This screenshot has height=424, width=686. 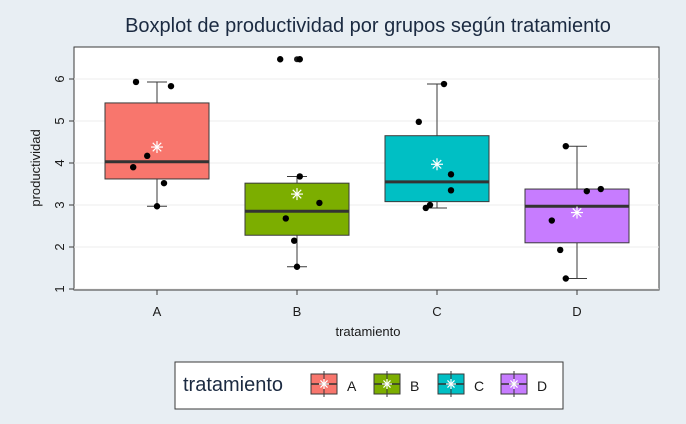 I want to click on legend-label: D, so click(x=542, y=386).